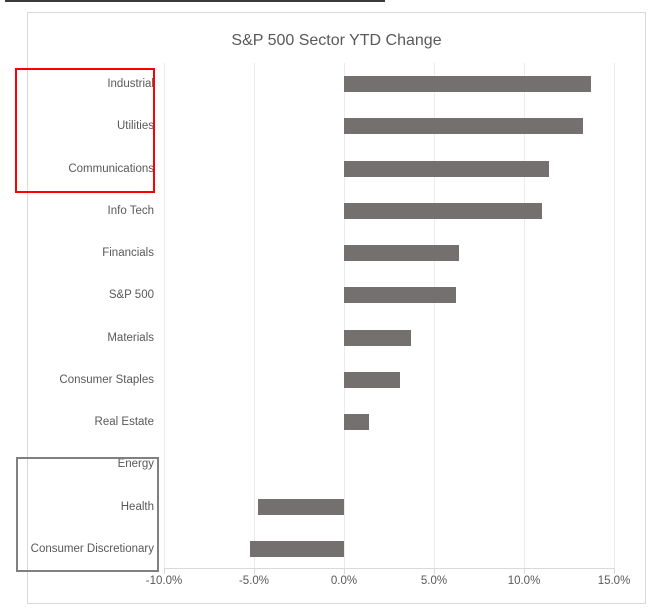 The width and height of the screenshot is (665, 612). I want to click on gray-highlight-box, so click(87, 514).